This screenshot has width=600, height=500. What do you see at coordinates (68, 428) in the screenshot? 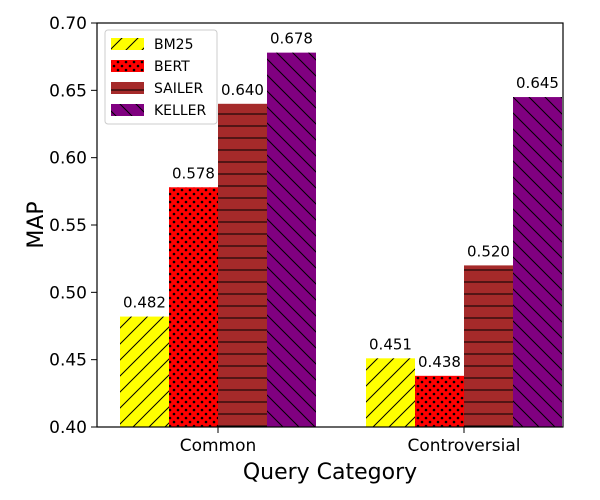
I see `y-tick-label: 0.40` at bounding box center [68, 428].